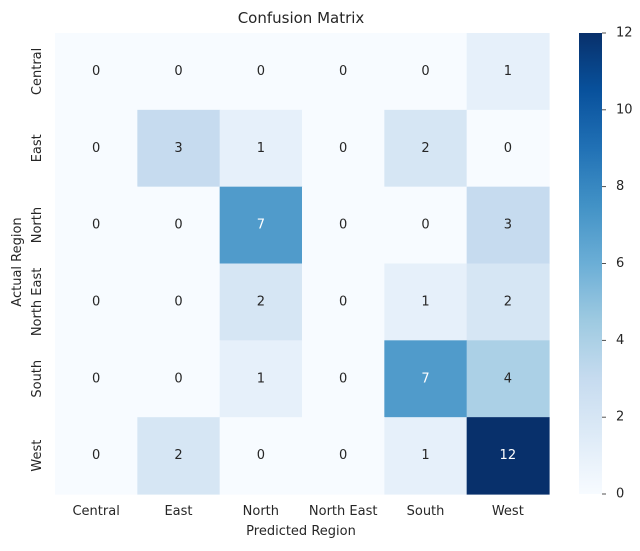 This screenshot has height=551, width=640. I want to click on colorbar-ticks: 0 2 4 6 8 10 12, so click(617, 264).